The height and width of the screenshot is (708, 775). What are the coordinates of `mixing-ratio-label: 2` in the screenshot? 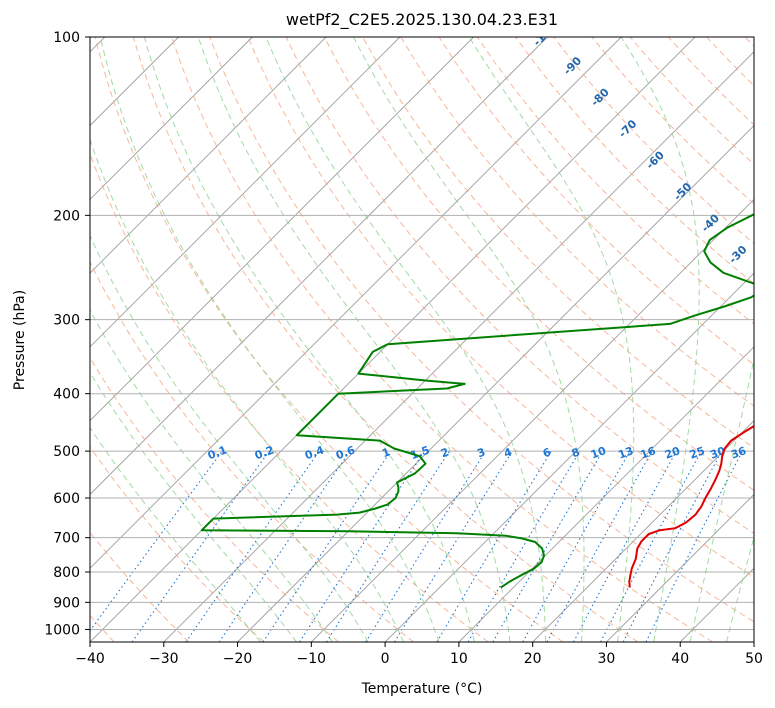 It's located at (445, 452).